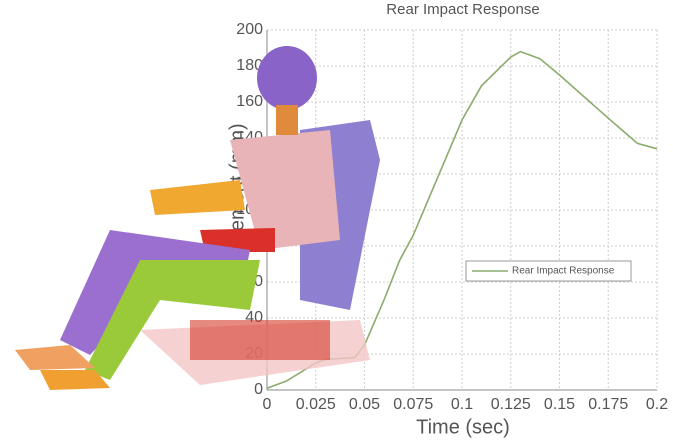 This screenshot has width=673, height=440. What do you see at coordinates (462, 9) in the screenshot?
I see `chart-title: Rear Impact Response` at bounding box center [462, 9].